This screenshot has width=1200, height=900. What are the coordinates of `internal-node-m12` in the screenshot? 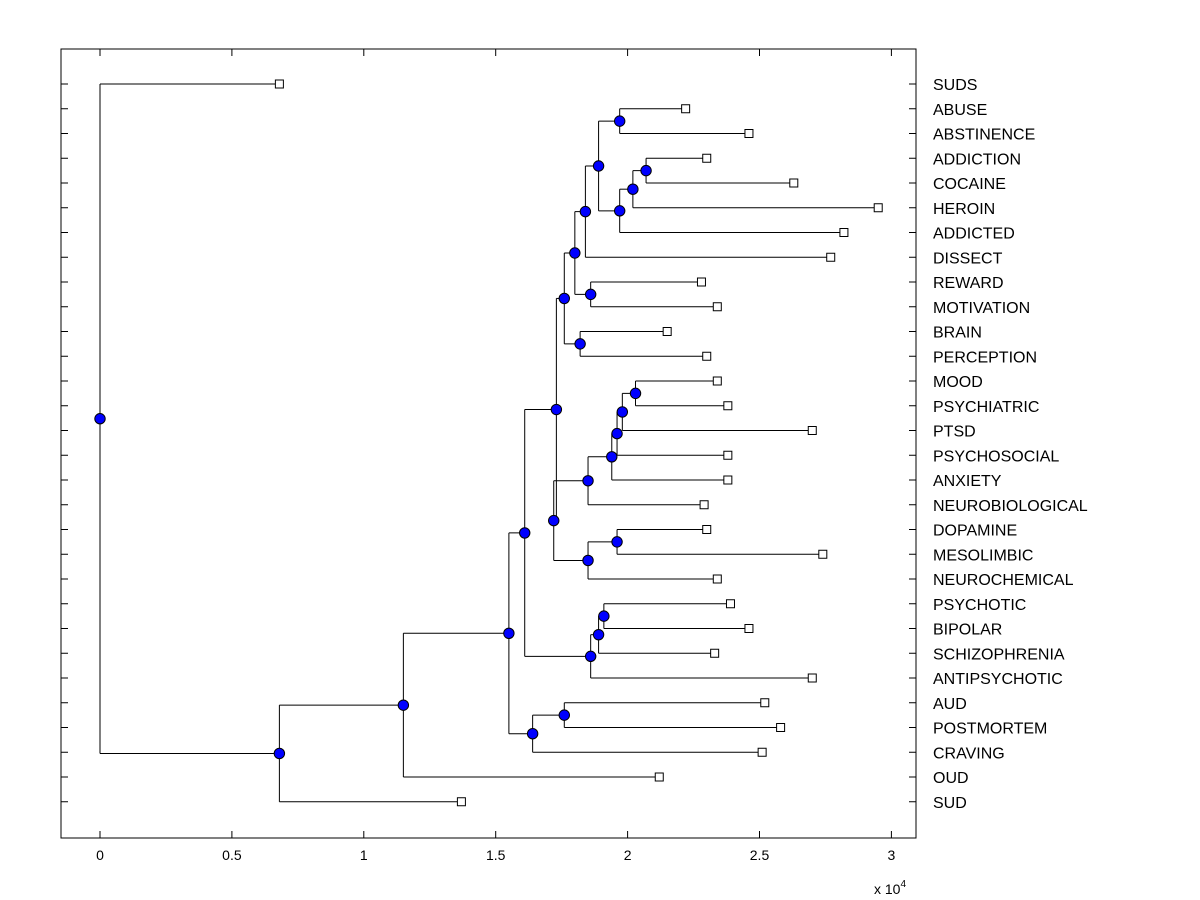 It's located at (622, 412).